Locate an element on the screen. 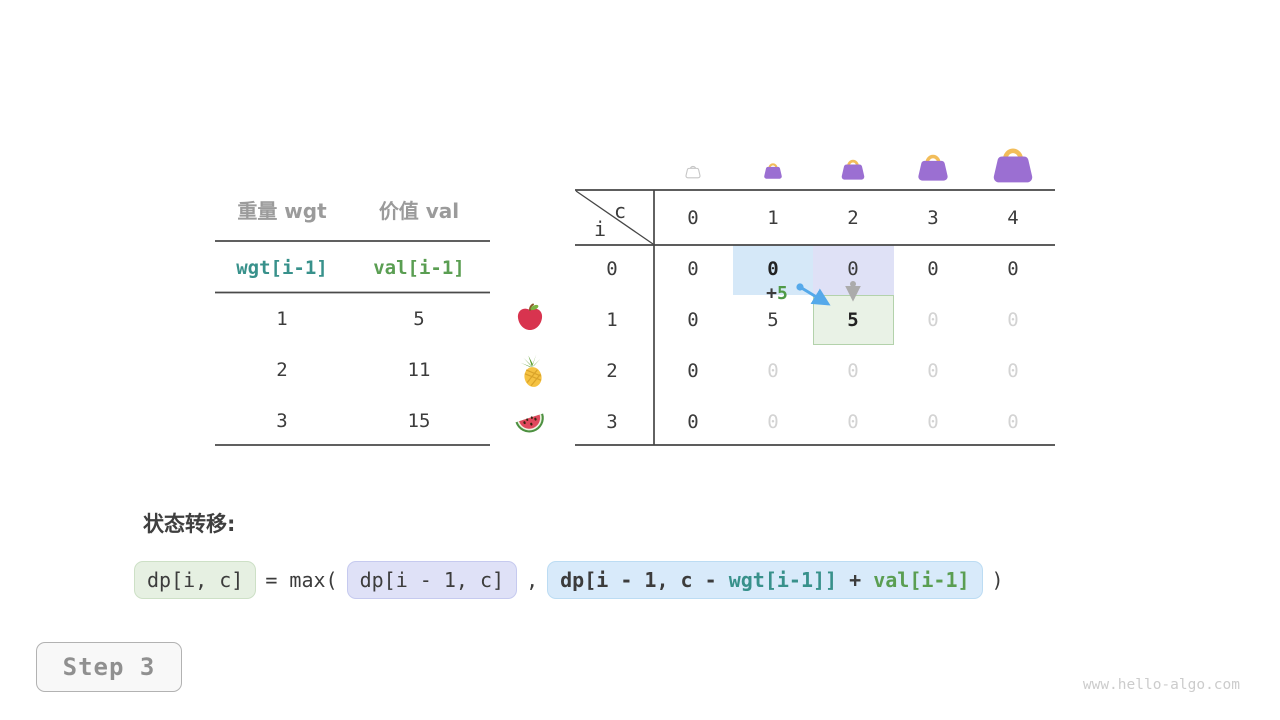 This screenshot has height=720, width=1280. annotation-plus: + is located at coordinates (771, 293).